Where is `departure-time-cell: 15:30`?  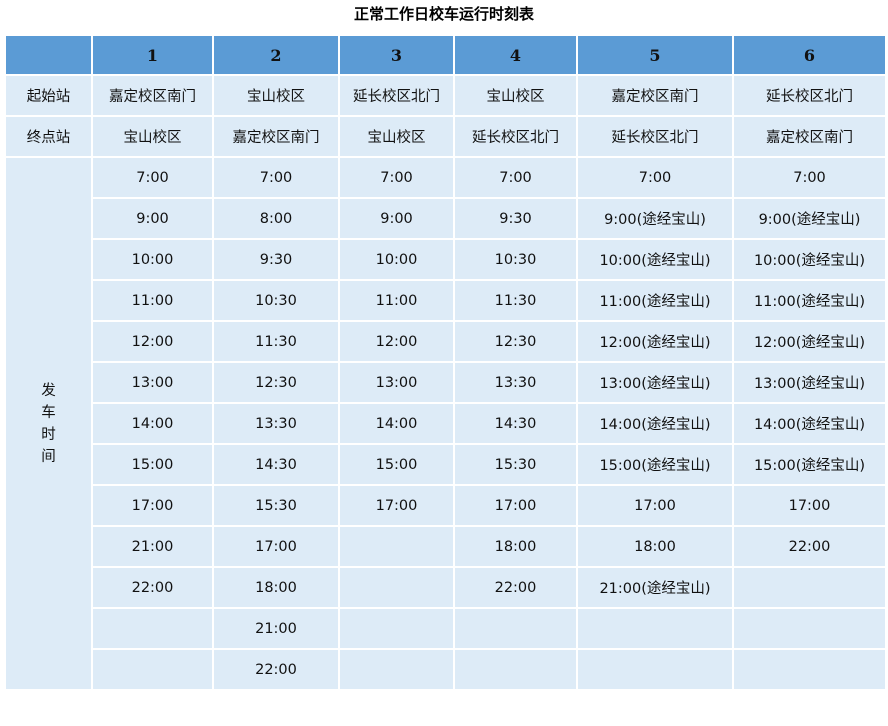
departure-time-cell: 15:30 is located at coordinates (276, 505).